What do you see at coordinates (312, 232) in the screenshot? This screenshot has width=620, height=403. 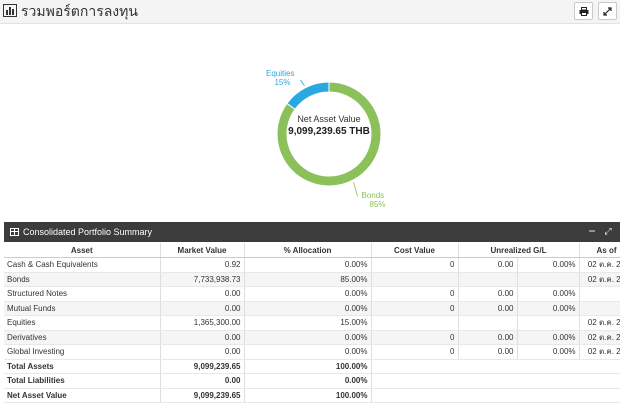 I see `panel-header: Consolidated Portfolio Summary − ⤢` at bounding box center [312, 232].